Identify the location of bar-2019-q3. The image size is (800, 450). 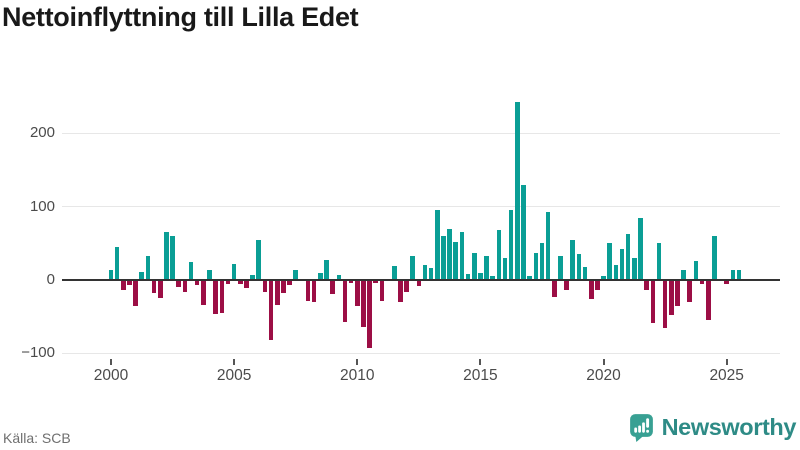
(591, 290).